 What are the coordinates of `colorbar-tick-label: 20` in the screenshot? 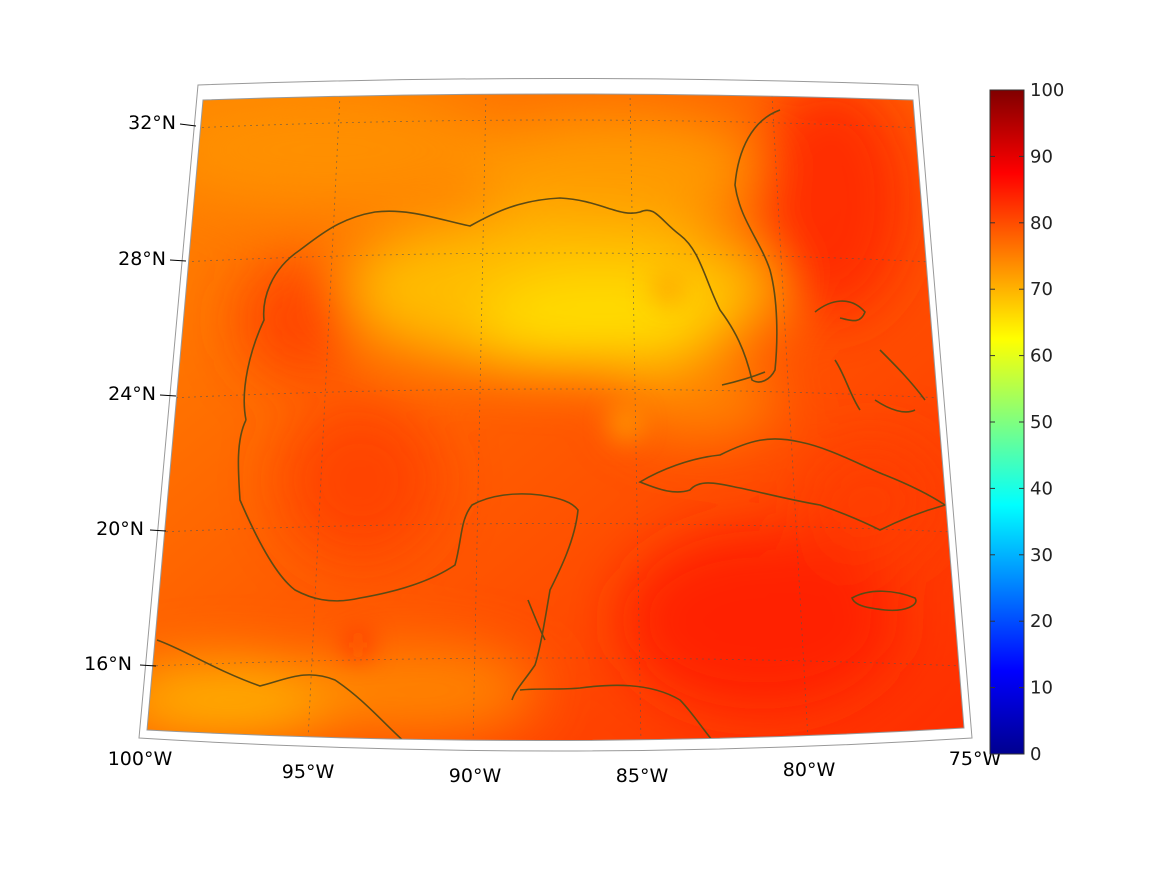 It's located at (1041, 621).